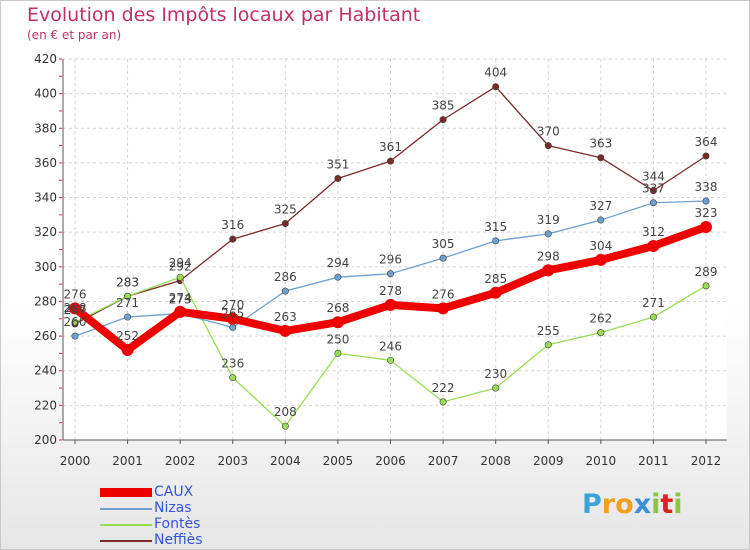  What do you see at coordinates (624, 504) in the screenshot?
I see `logo-letter: o` at bounding box center [624, 504].